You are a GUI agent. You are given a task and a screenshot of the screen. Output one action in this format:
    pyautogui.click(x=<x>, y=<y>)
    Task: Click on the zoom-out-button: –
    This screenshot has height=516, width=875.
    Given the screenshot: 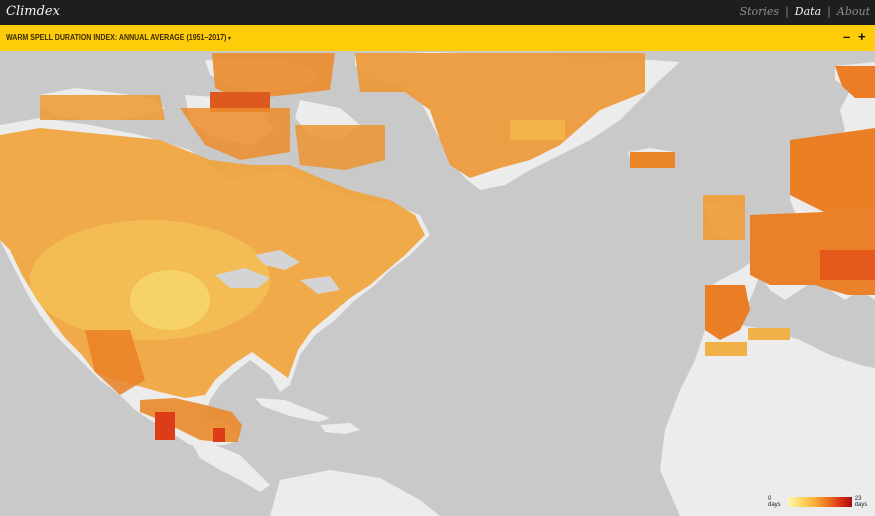 What is the action you would take?
    pyautogui.click(x=847, y=36)
    